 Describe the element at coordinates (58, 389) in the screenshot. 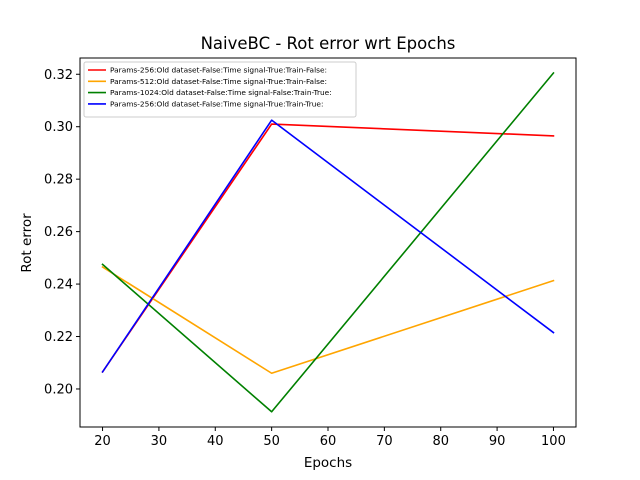

I see `y-tick-label: 0.20` at that location.